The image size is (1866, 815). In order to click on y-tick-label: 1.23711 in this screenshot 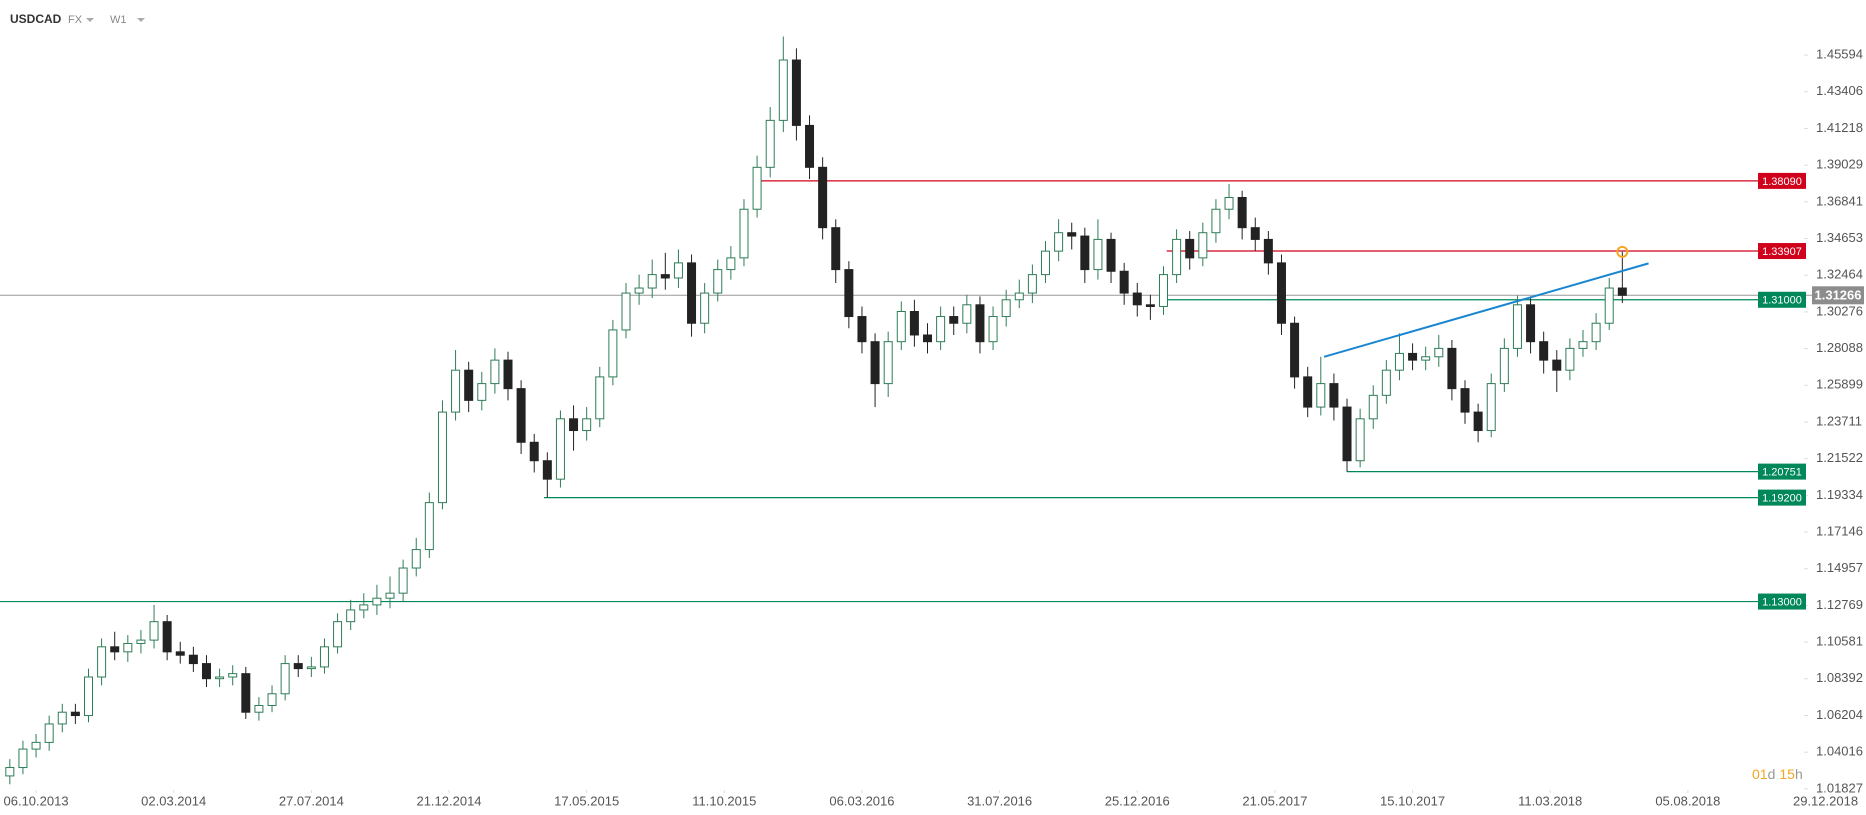, I will do `click(1839, 420)`.